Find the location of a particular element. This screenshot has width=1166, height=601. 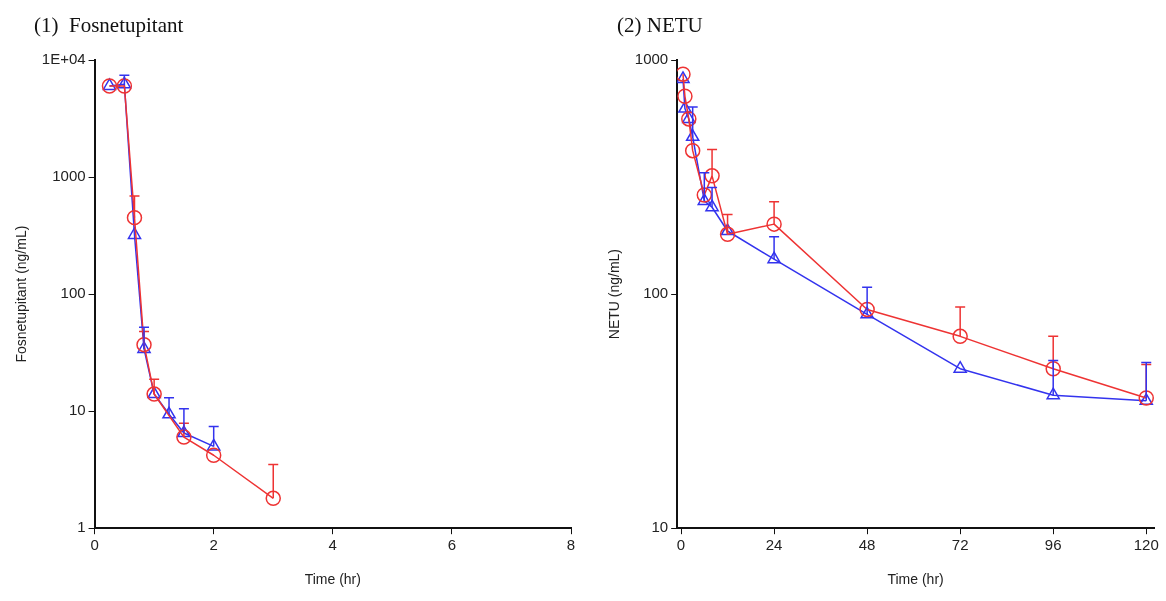

x-tick-label: 6 is located at coordinates (452, 545).